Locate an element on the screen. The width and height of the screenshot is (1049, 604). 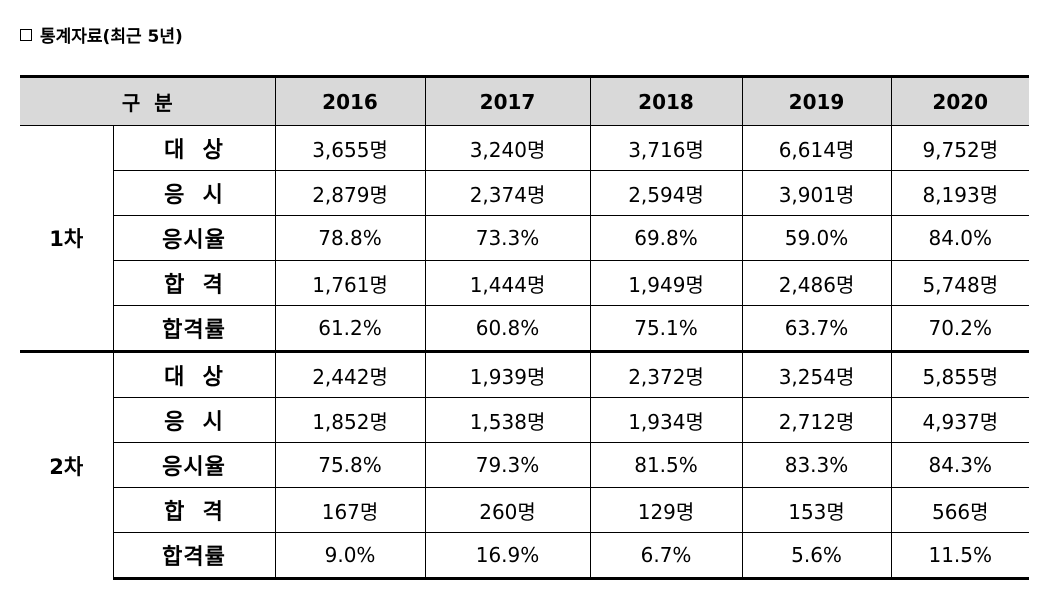
table-cell: 2,879명 is located at coordinates (350, 193).